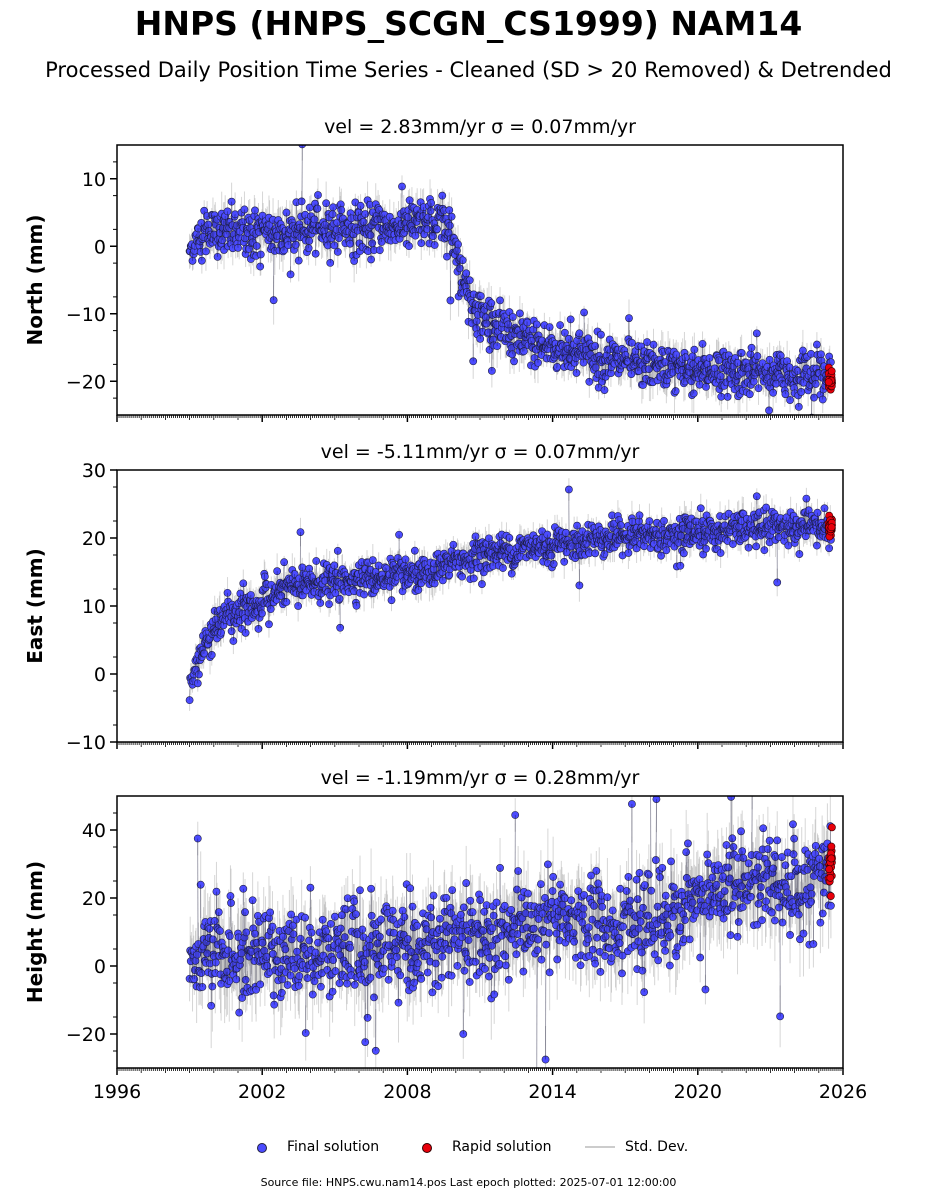 The height and width of the screenshot is (1200, 937). I want to click on north-rapid-points, so click(830, 378).